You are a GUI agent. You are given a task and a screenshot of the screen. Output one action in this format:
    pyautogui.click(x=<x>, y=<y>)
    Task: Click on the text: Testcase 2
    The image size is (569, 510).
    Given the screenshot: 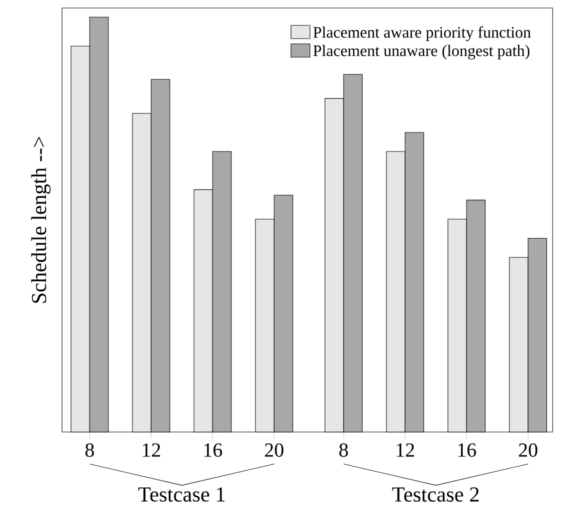 What is the action you would take?
    pyautogui.click(x=435, y=494)
    